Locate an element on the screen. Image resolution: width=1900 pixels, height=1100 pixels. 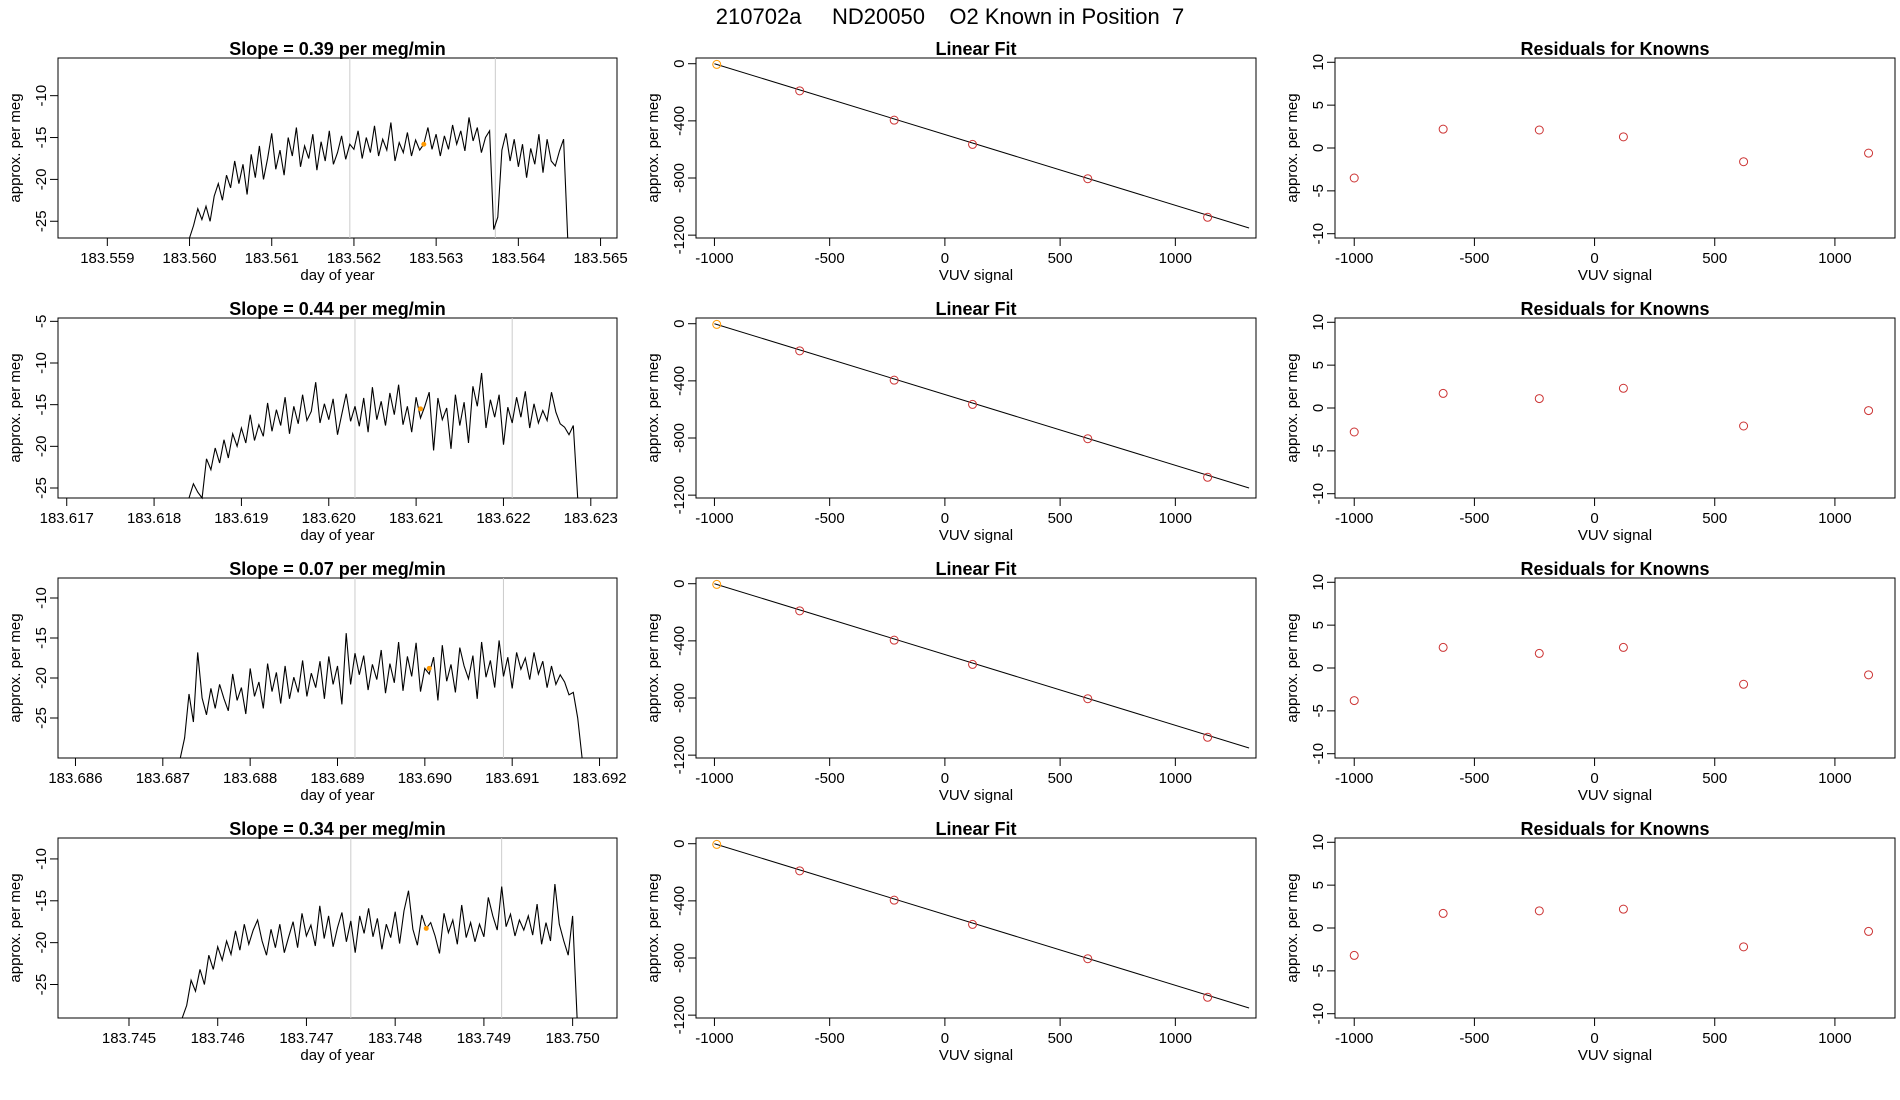
panel-title: Slope = 0.44 per meg/min is located at coordinates (337, 309).